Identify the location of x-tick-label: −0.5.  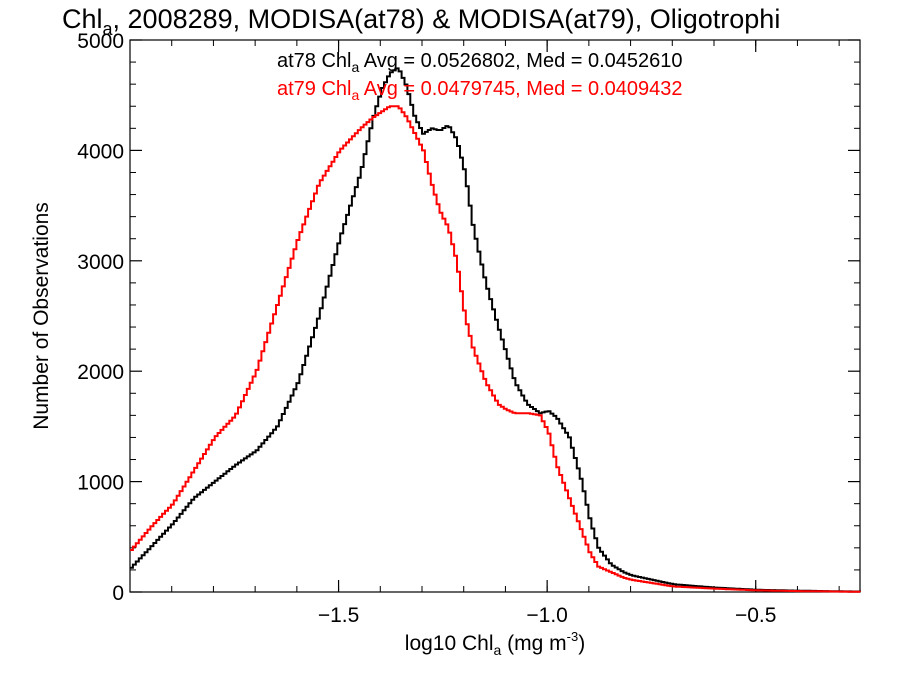
(755, 615).